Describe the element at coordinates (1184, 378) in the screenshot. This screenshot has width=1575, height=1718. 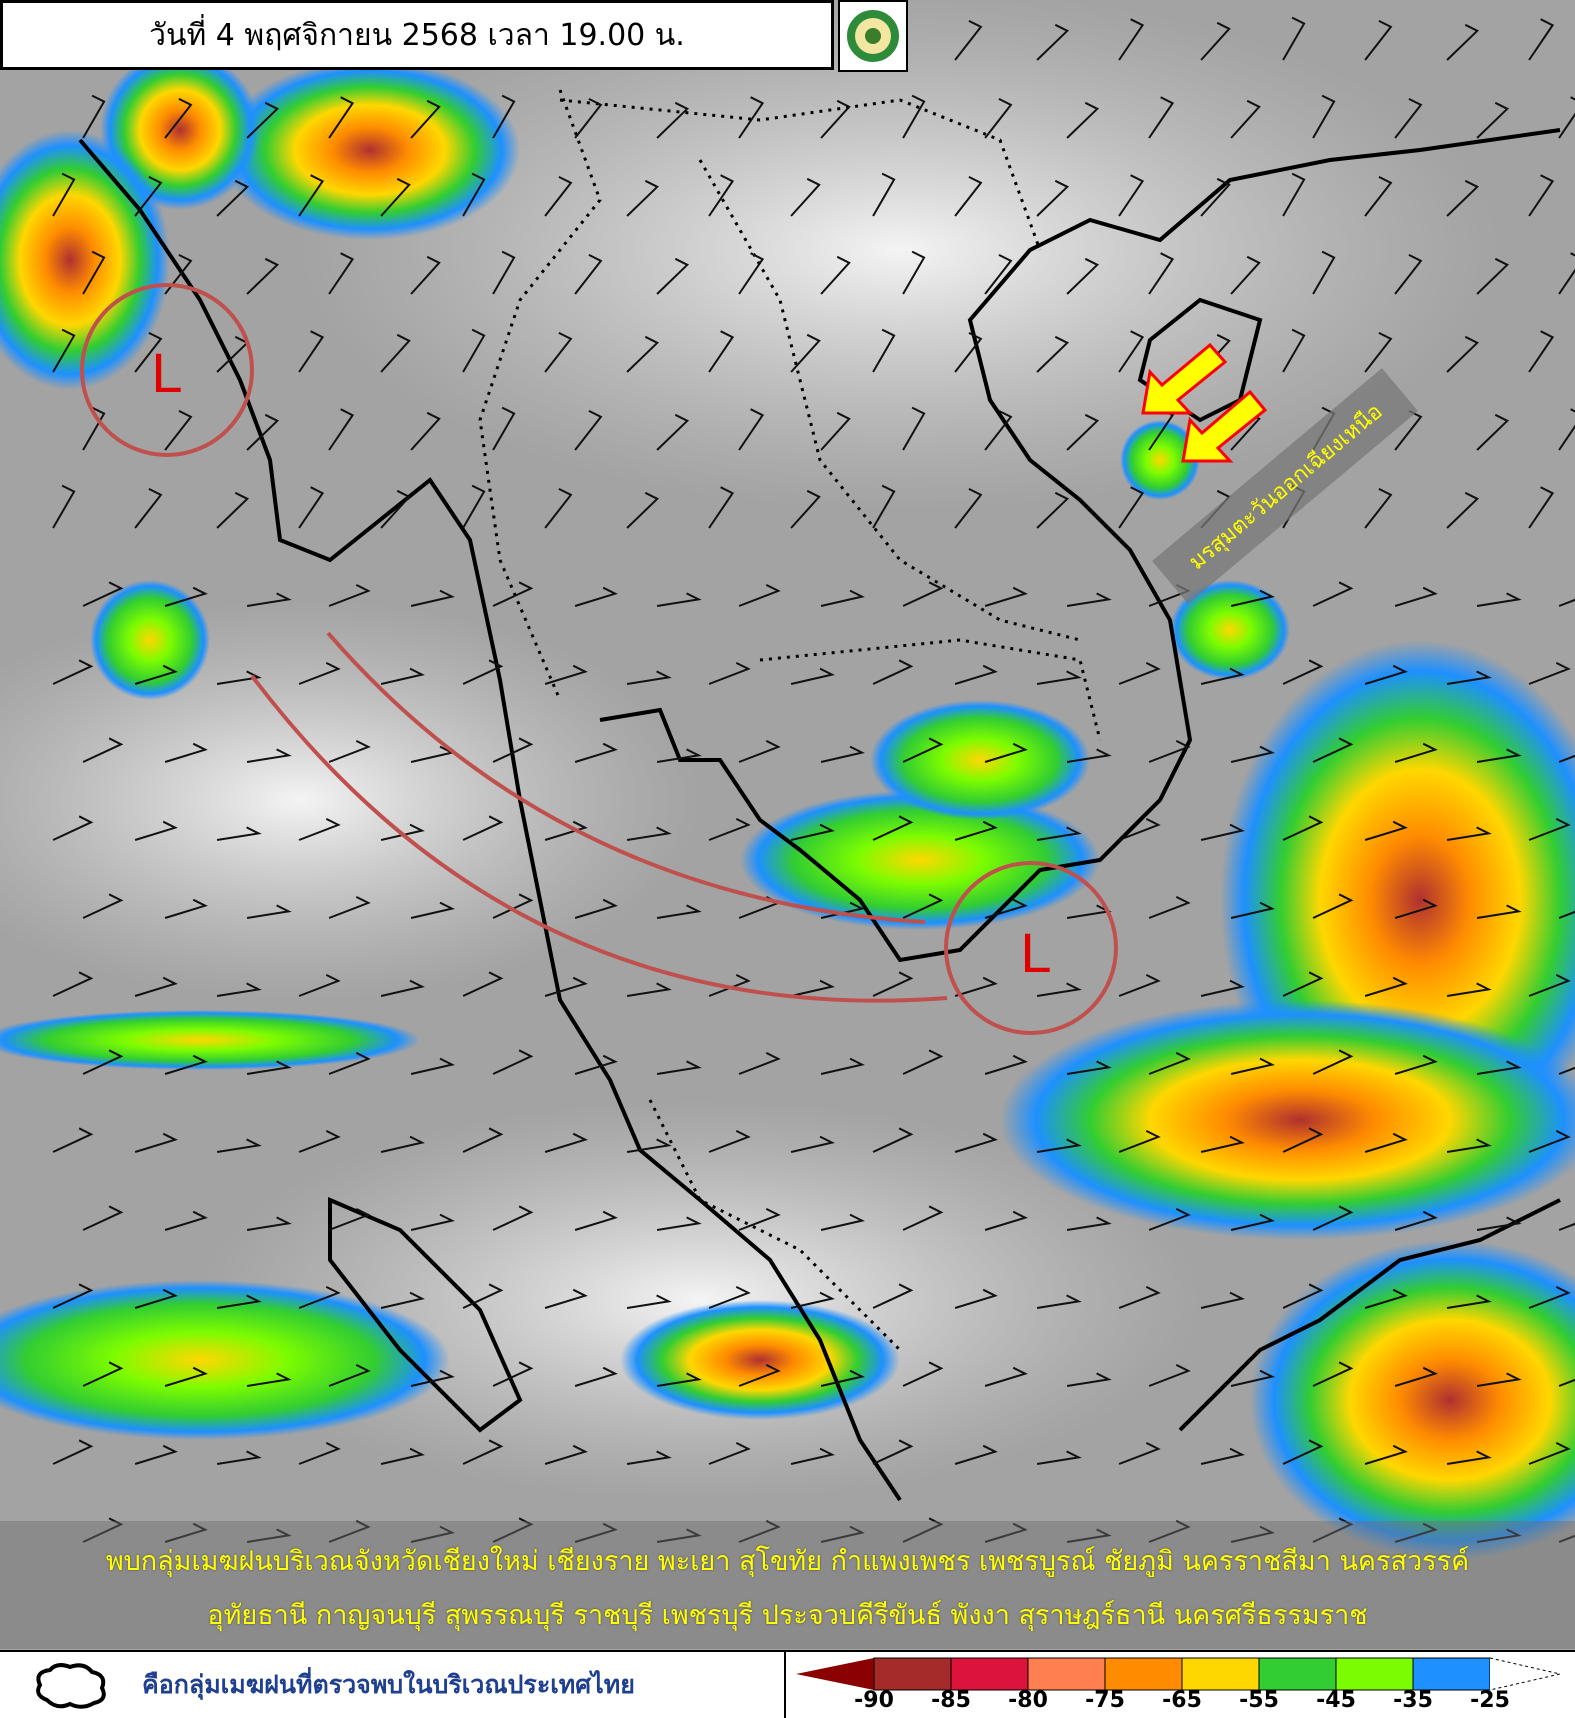
I see `arrow-icon` at that location.